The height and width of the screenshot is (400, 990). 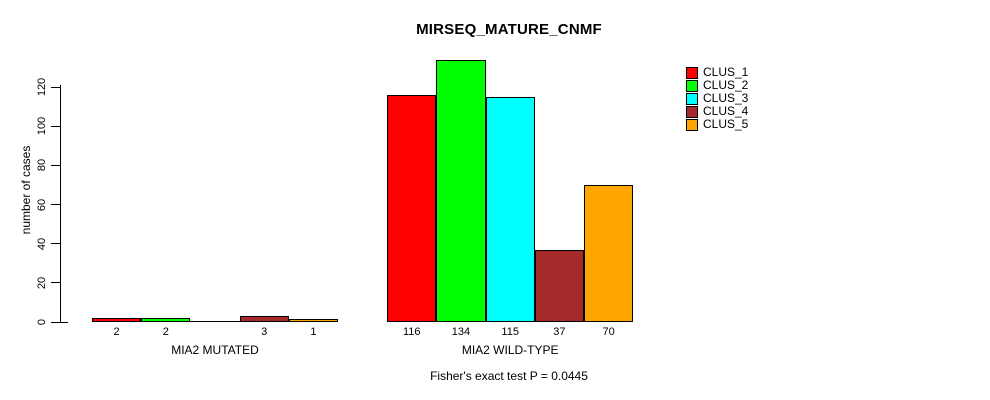 I want to click on legend-label: CLUS_3, so click(x=726, y=98).